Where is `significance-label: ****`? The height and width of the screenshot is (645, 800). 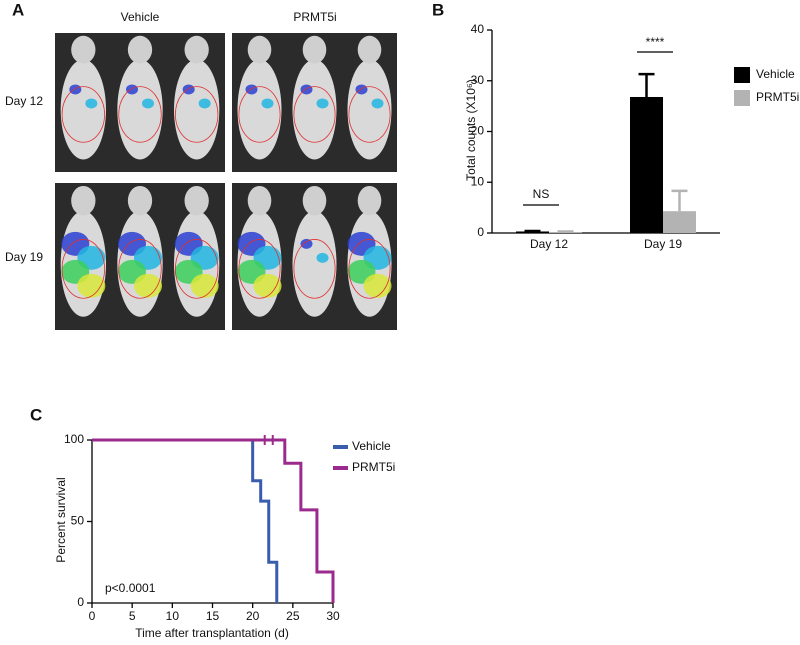 significance-label: **** is located at coordinates (655, 42).